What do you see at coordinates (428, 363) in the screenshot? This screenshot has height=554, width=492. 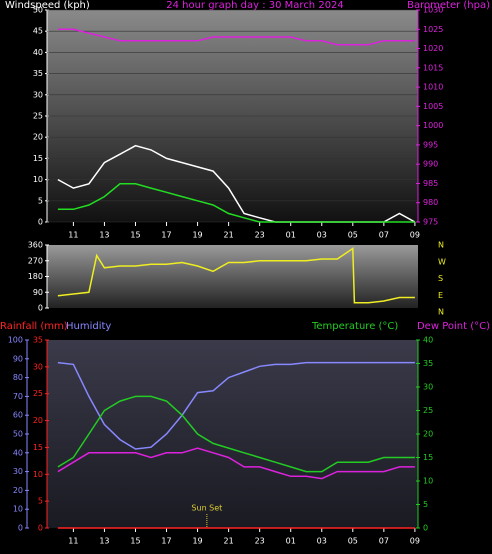 I see `y2-tick-label: 35` at bounding box center [428, 363].